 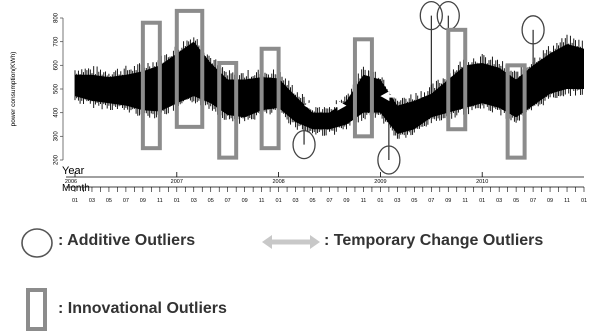 What do you see at coordinates (71, 182) in the screenshot?
I see `year-tick-label: 2006` at bounding box center [71, 182].